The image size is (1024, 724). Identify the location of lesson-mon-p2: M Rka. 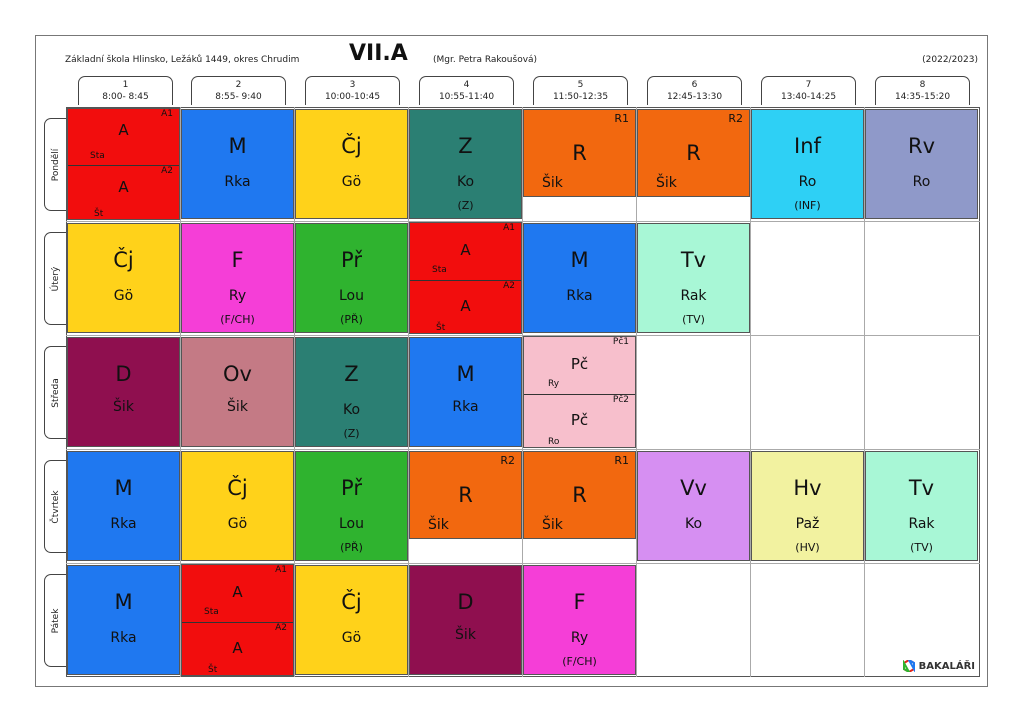
(237, 164).